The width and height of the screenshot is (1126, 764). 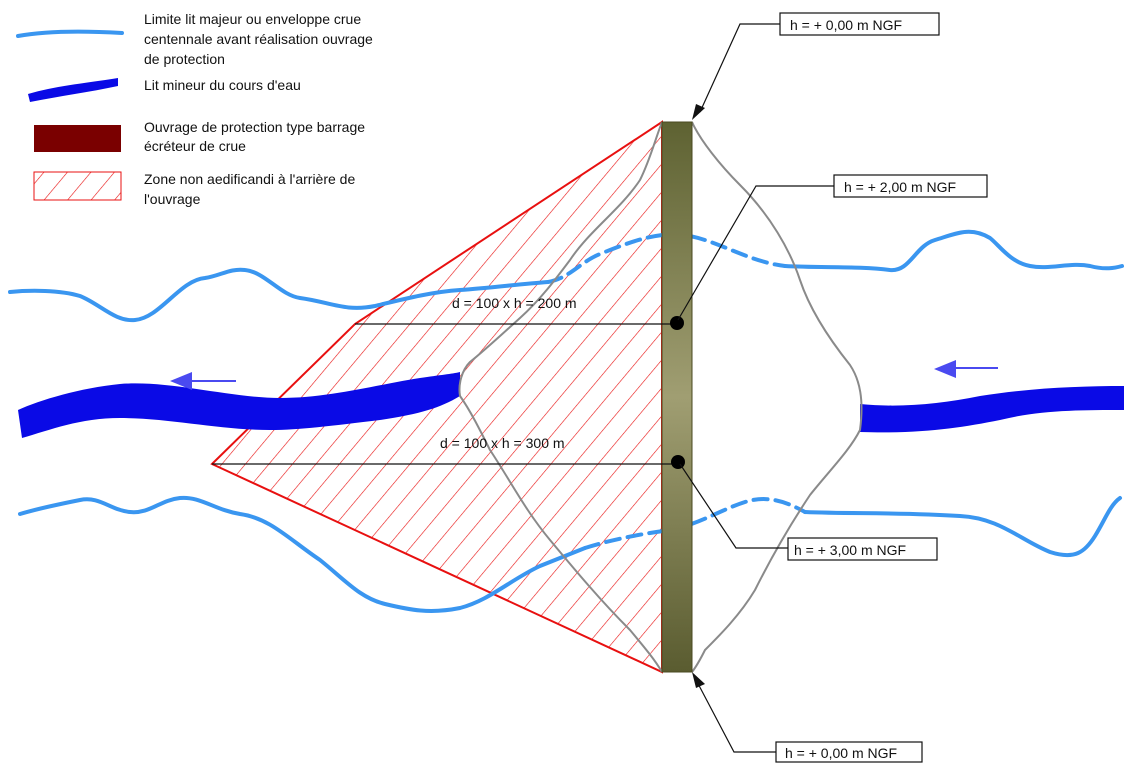 I want to click on flood-limit-lower-dashed, so click(x=695, y=523).